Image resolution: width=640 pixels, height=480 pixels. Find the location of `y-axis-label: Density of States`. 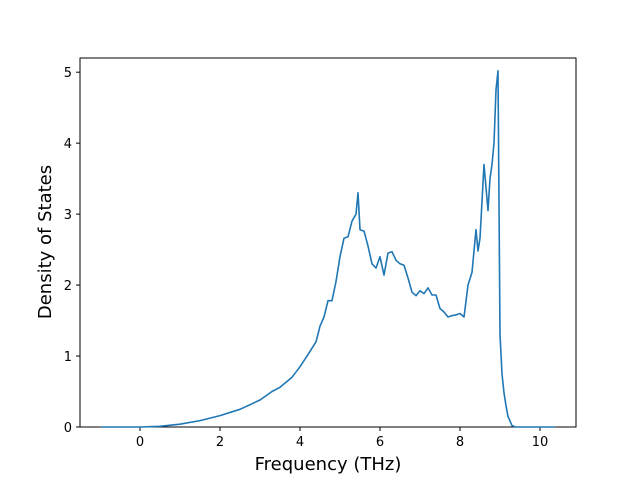

y-axis-label: Density of States is located at coordinates (45, 242).